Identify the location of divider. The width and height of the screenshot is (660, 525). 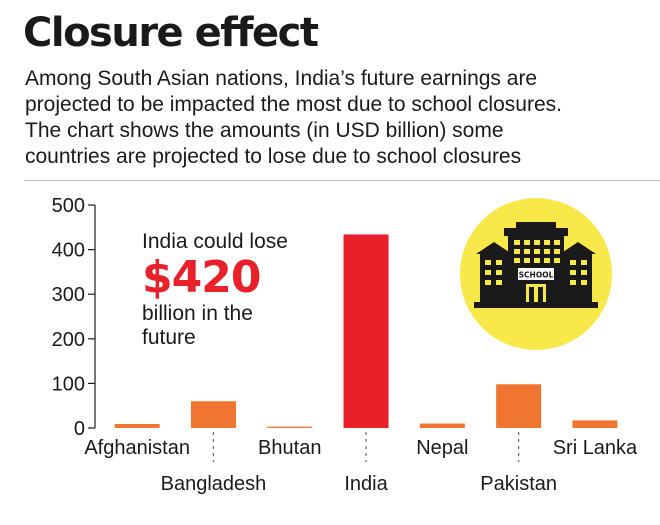
(342, 180).